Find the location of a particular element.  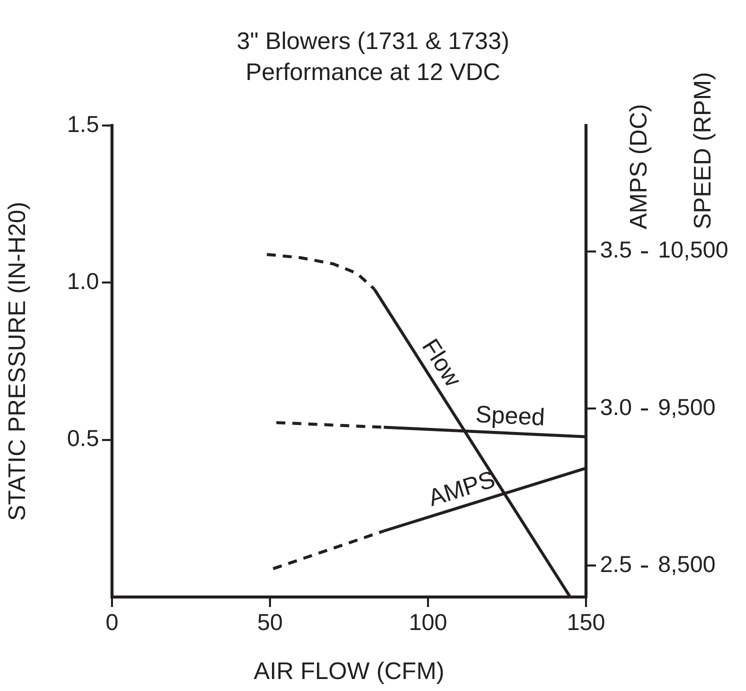

series-label: Speed is located at coordinates (510, 416).